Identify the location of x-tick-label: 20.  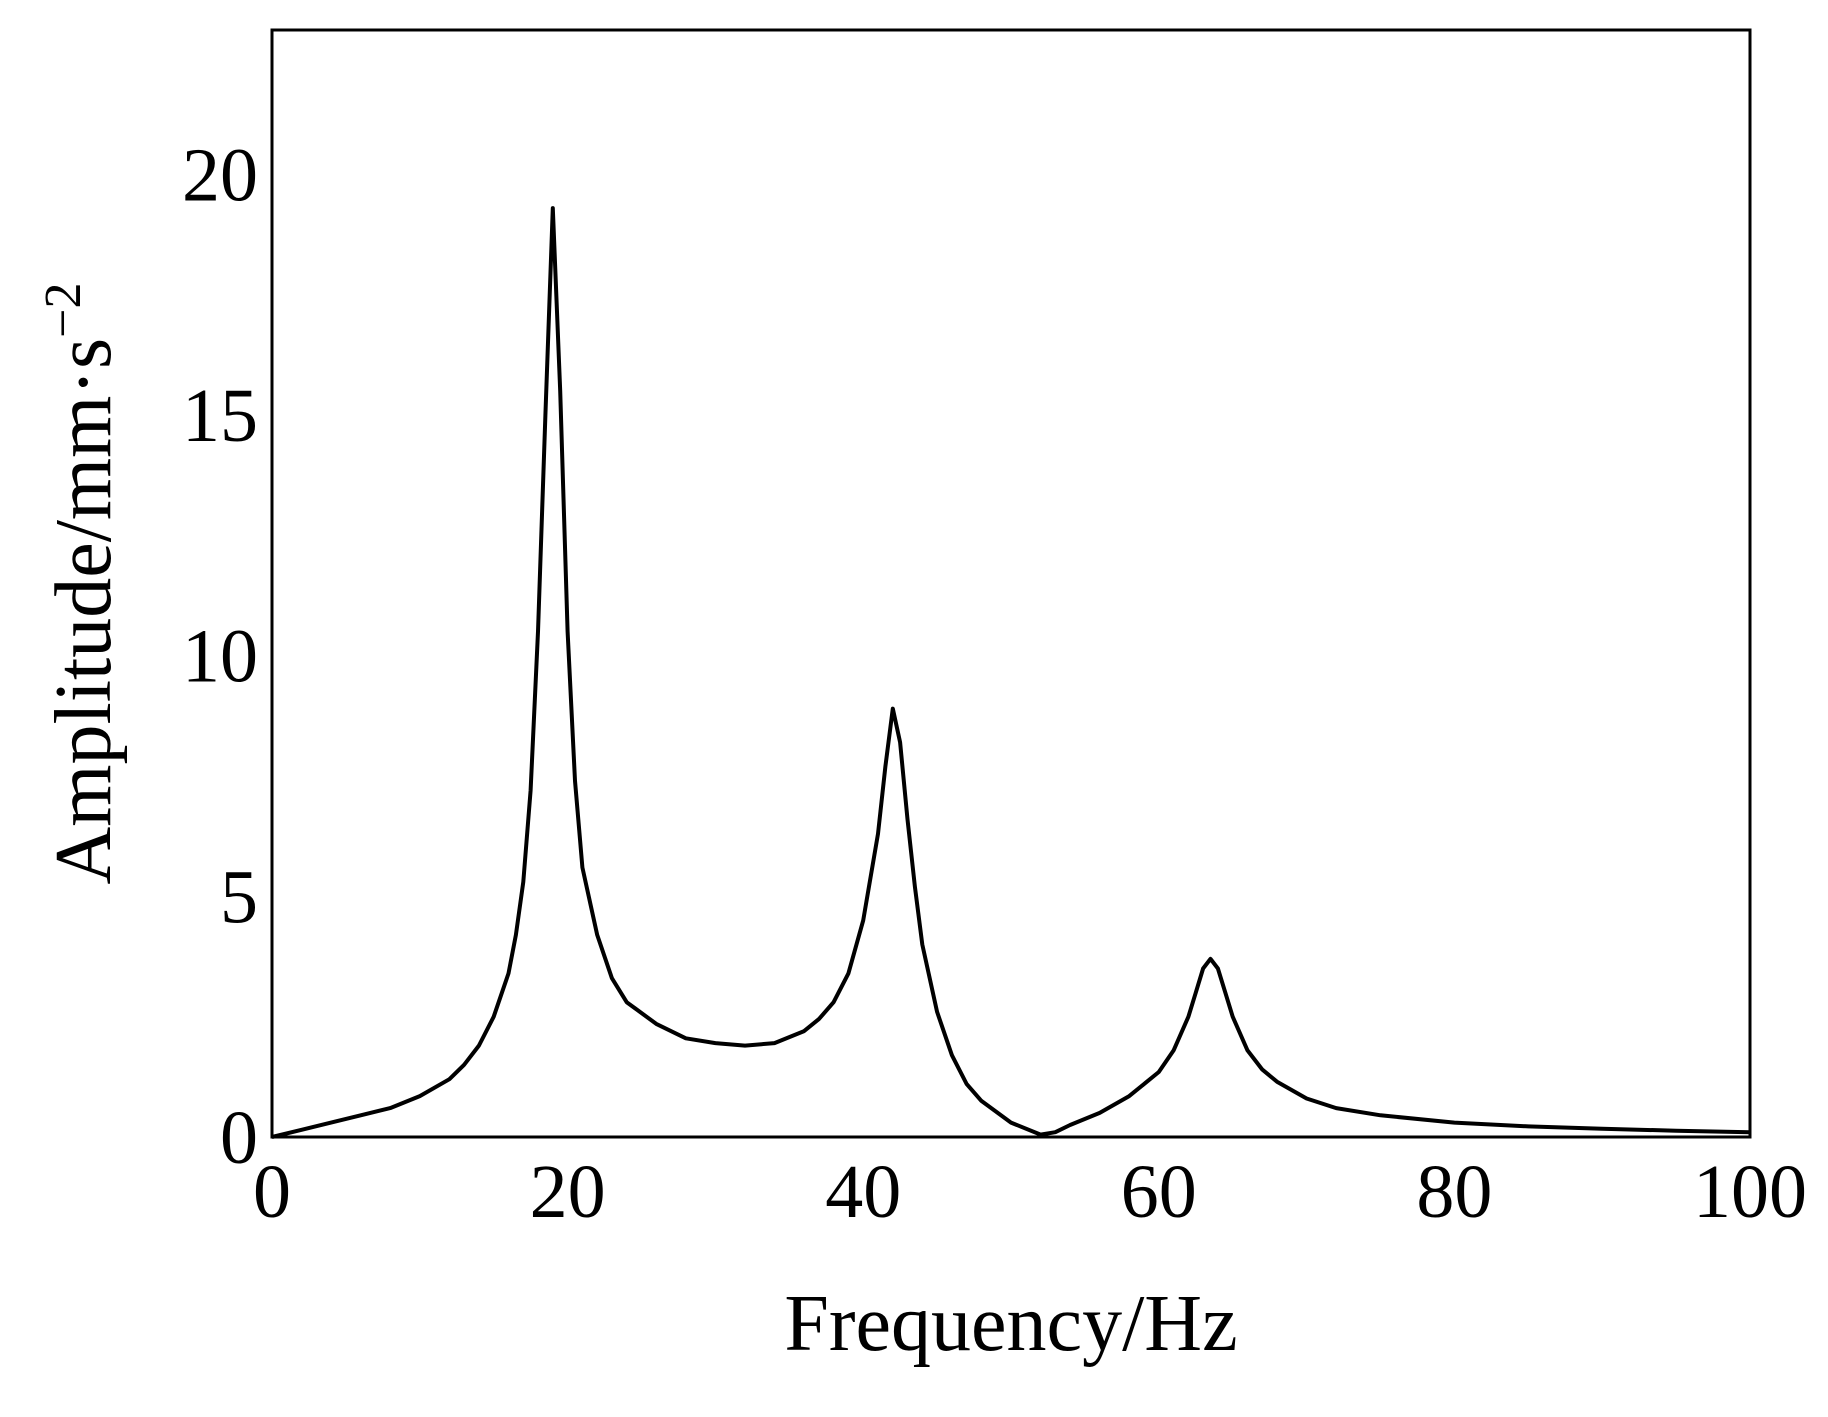
(568, 1192).